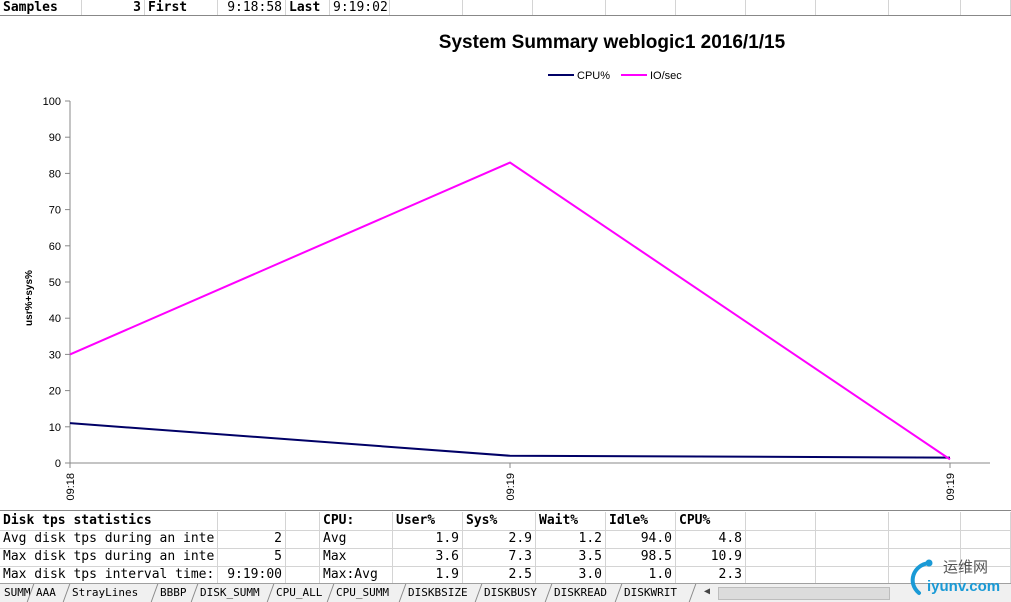 This screenshot has width=1011, height=602. I want to click on grid-cell-idle: Idle%, so click(641, 521).